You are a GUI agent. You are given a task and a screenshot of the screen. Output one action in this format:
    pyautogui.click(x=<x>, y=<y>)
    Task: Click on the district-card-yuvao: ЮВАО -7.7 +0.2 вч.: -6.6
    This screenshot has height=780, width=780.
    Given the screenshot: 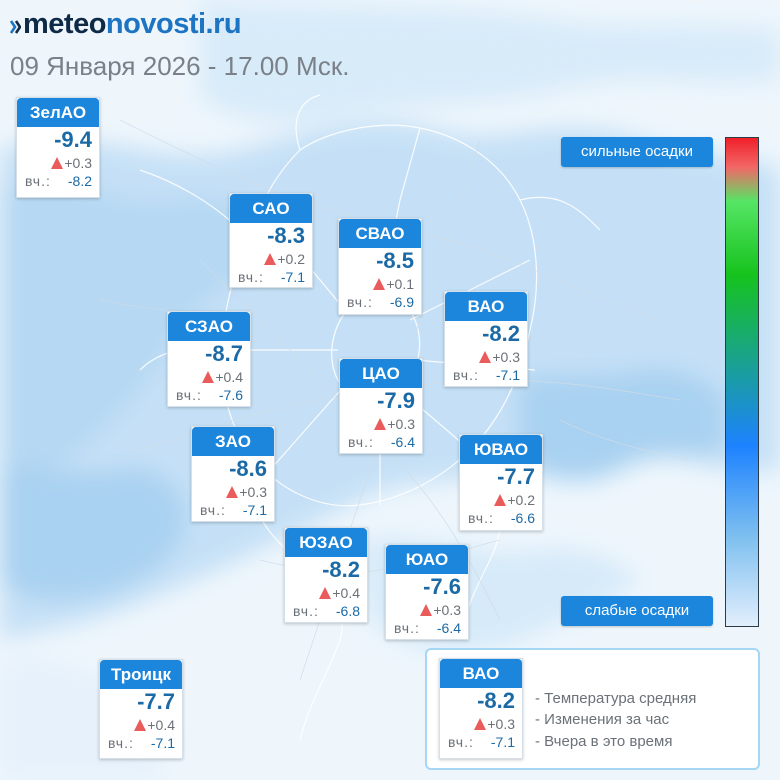 What is the action you would take?
    pyautogui.click(x=501, y=482)
    